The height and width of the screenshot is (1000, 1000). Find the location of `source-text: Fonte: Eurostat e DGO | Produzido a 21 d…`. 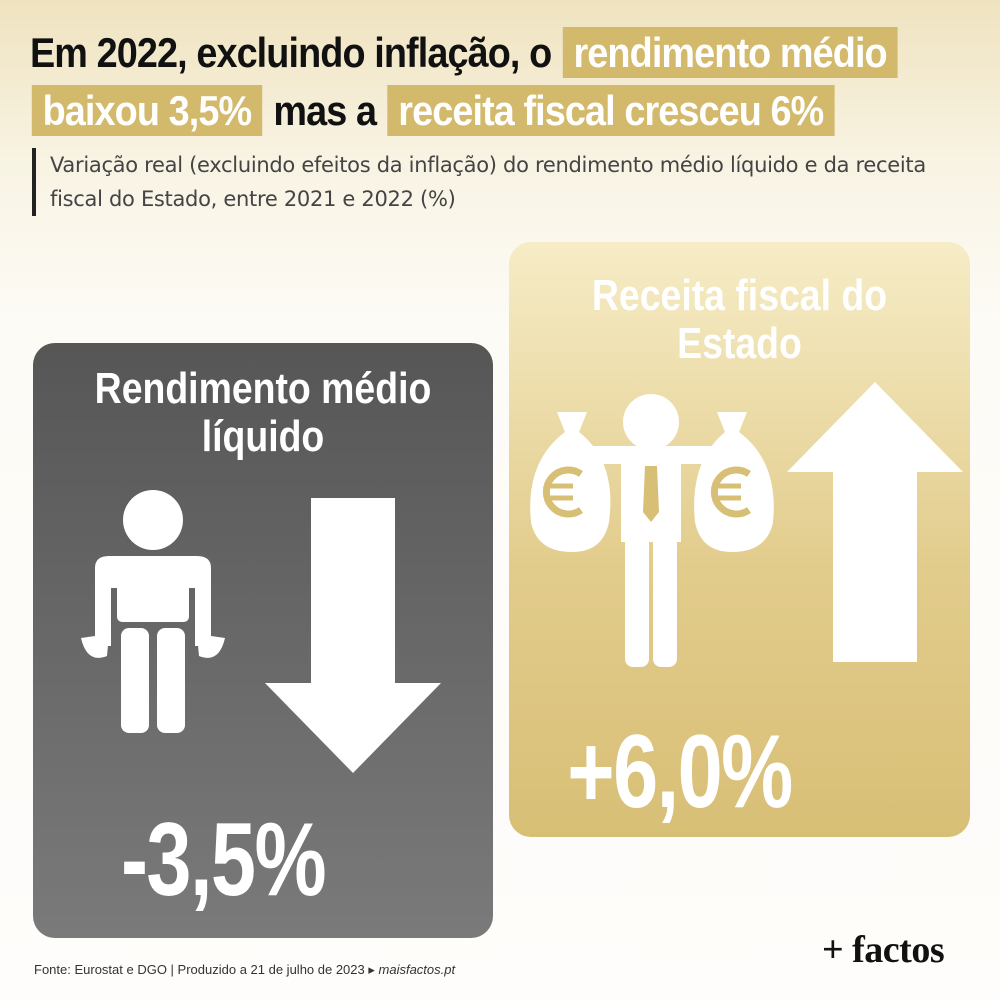

source-text: Fonte: Eurostat e DGO | Produzido a 21 d… is located at coordinates (204, 969).